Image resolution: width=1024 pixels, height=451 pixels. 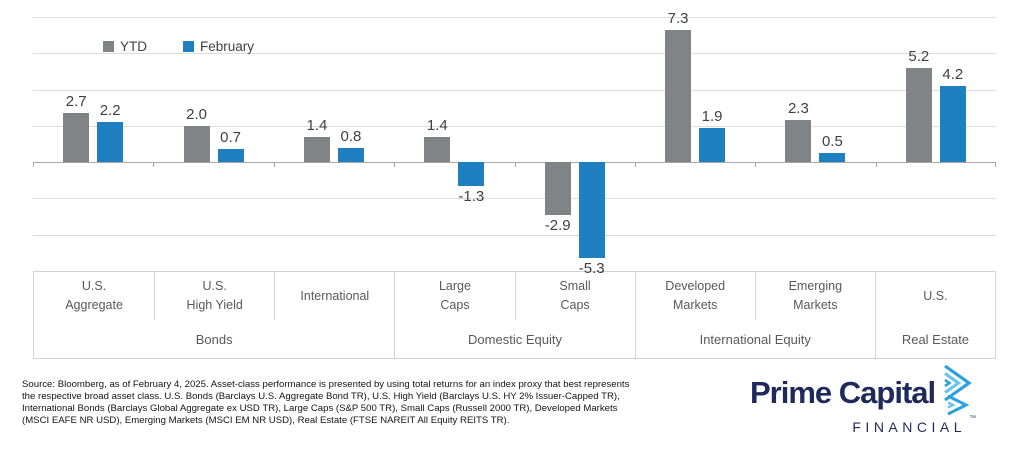 What do you see at coordinates (591, 269) in the screenshot?
I see `bar-value-label: -5.3` at bounding box center [591, 269].